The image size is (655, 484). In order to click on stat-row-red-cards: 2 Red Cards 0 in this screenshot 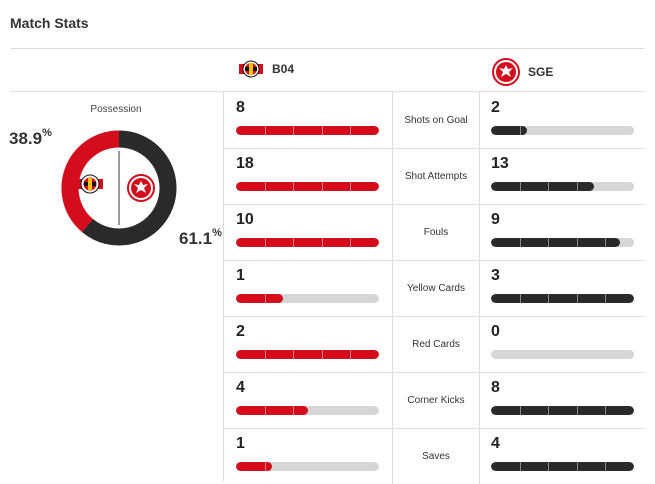, I will do `click(434, 344)`.